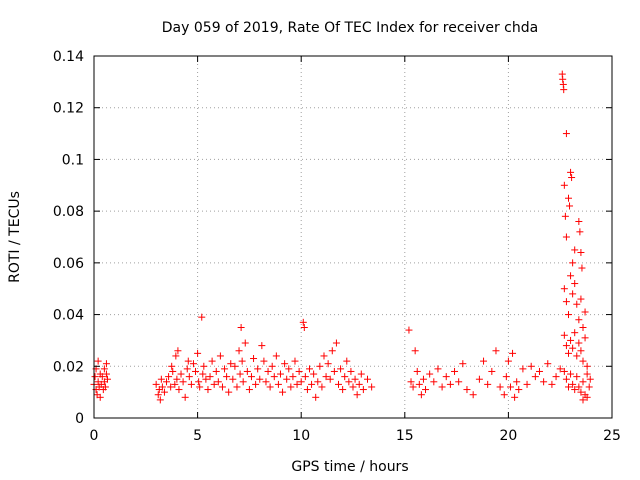 The height and width of the screenshot is (480, 640). Describe the element at coordinates (68, 264) in the screenshot. I see `y-tick-label: 0.06` at that location.